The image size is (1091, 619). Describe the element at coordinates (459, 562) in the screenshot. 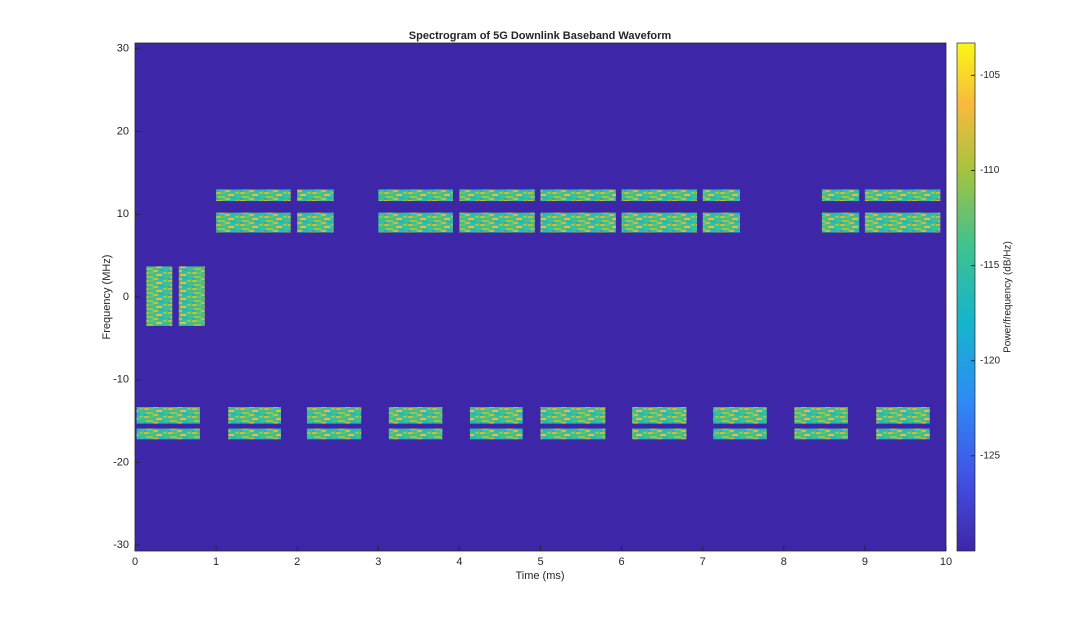

I see `x-tick-label: 4` at that location.